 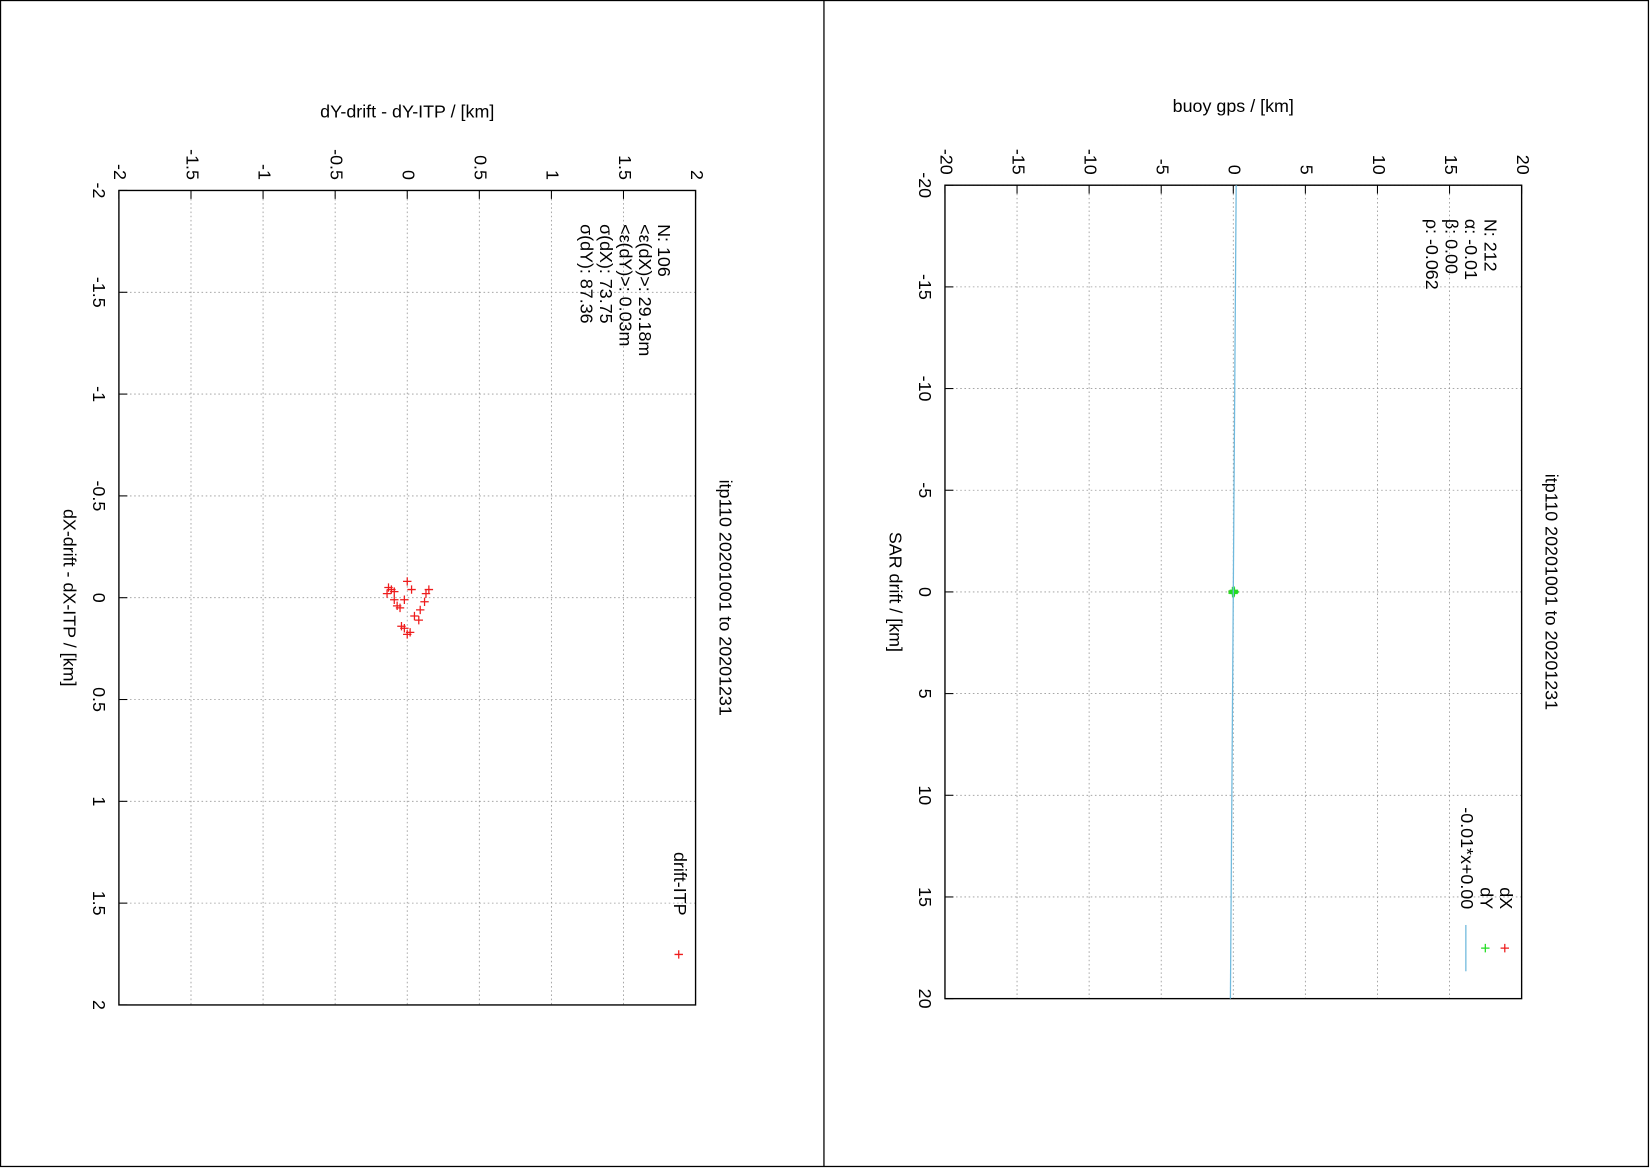 What do you see at coordinates (99, 191) in the screenshot?
I see `x-tick-label: -2` at bounding box center [99, 191].